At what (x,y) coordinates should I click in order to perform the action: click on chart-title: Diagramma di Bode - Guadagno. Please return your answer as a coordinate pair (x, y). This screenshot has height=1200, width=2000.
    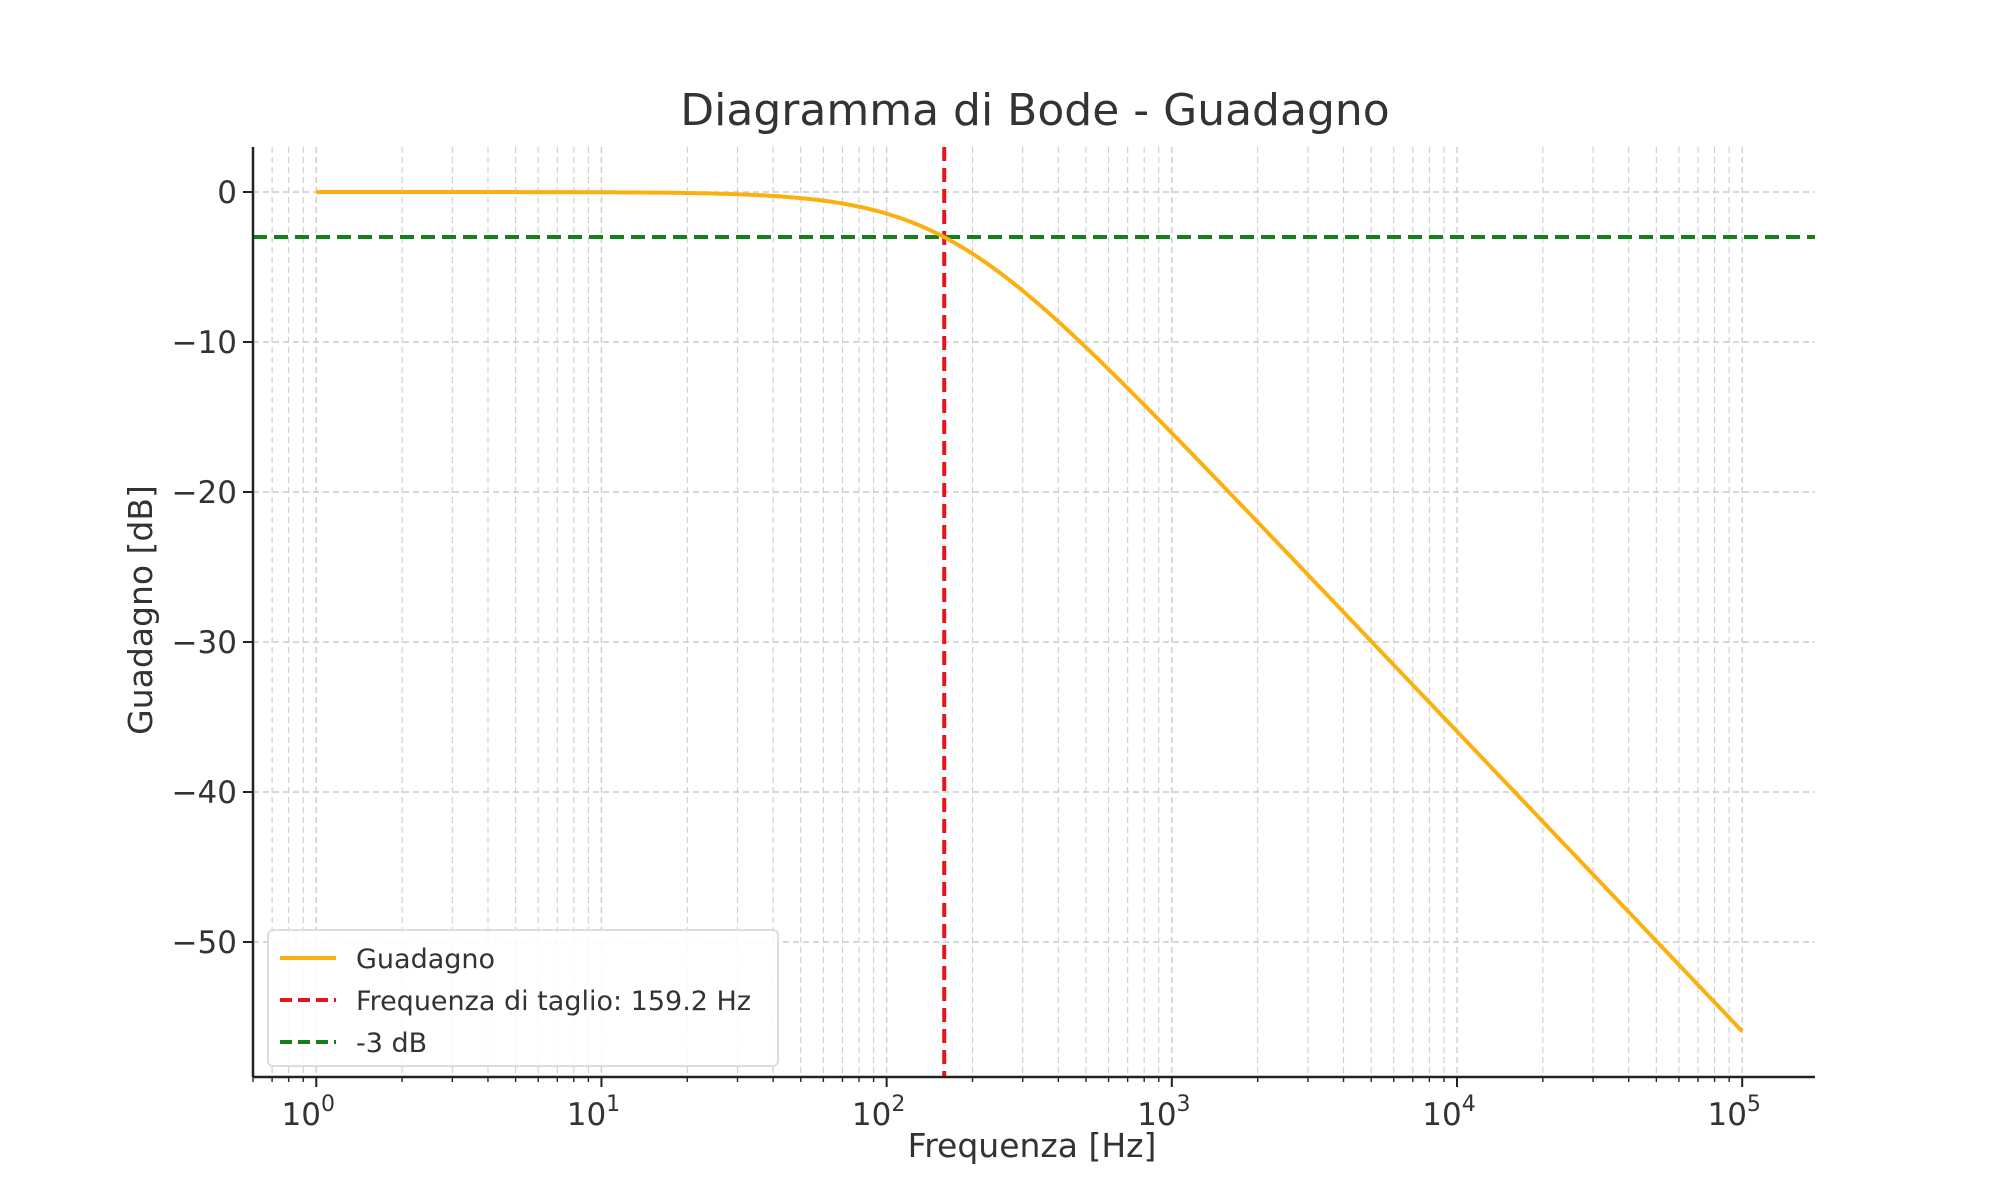
    Looking at the image, I should click on (1034, 110).